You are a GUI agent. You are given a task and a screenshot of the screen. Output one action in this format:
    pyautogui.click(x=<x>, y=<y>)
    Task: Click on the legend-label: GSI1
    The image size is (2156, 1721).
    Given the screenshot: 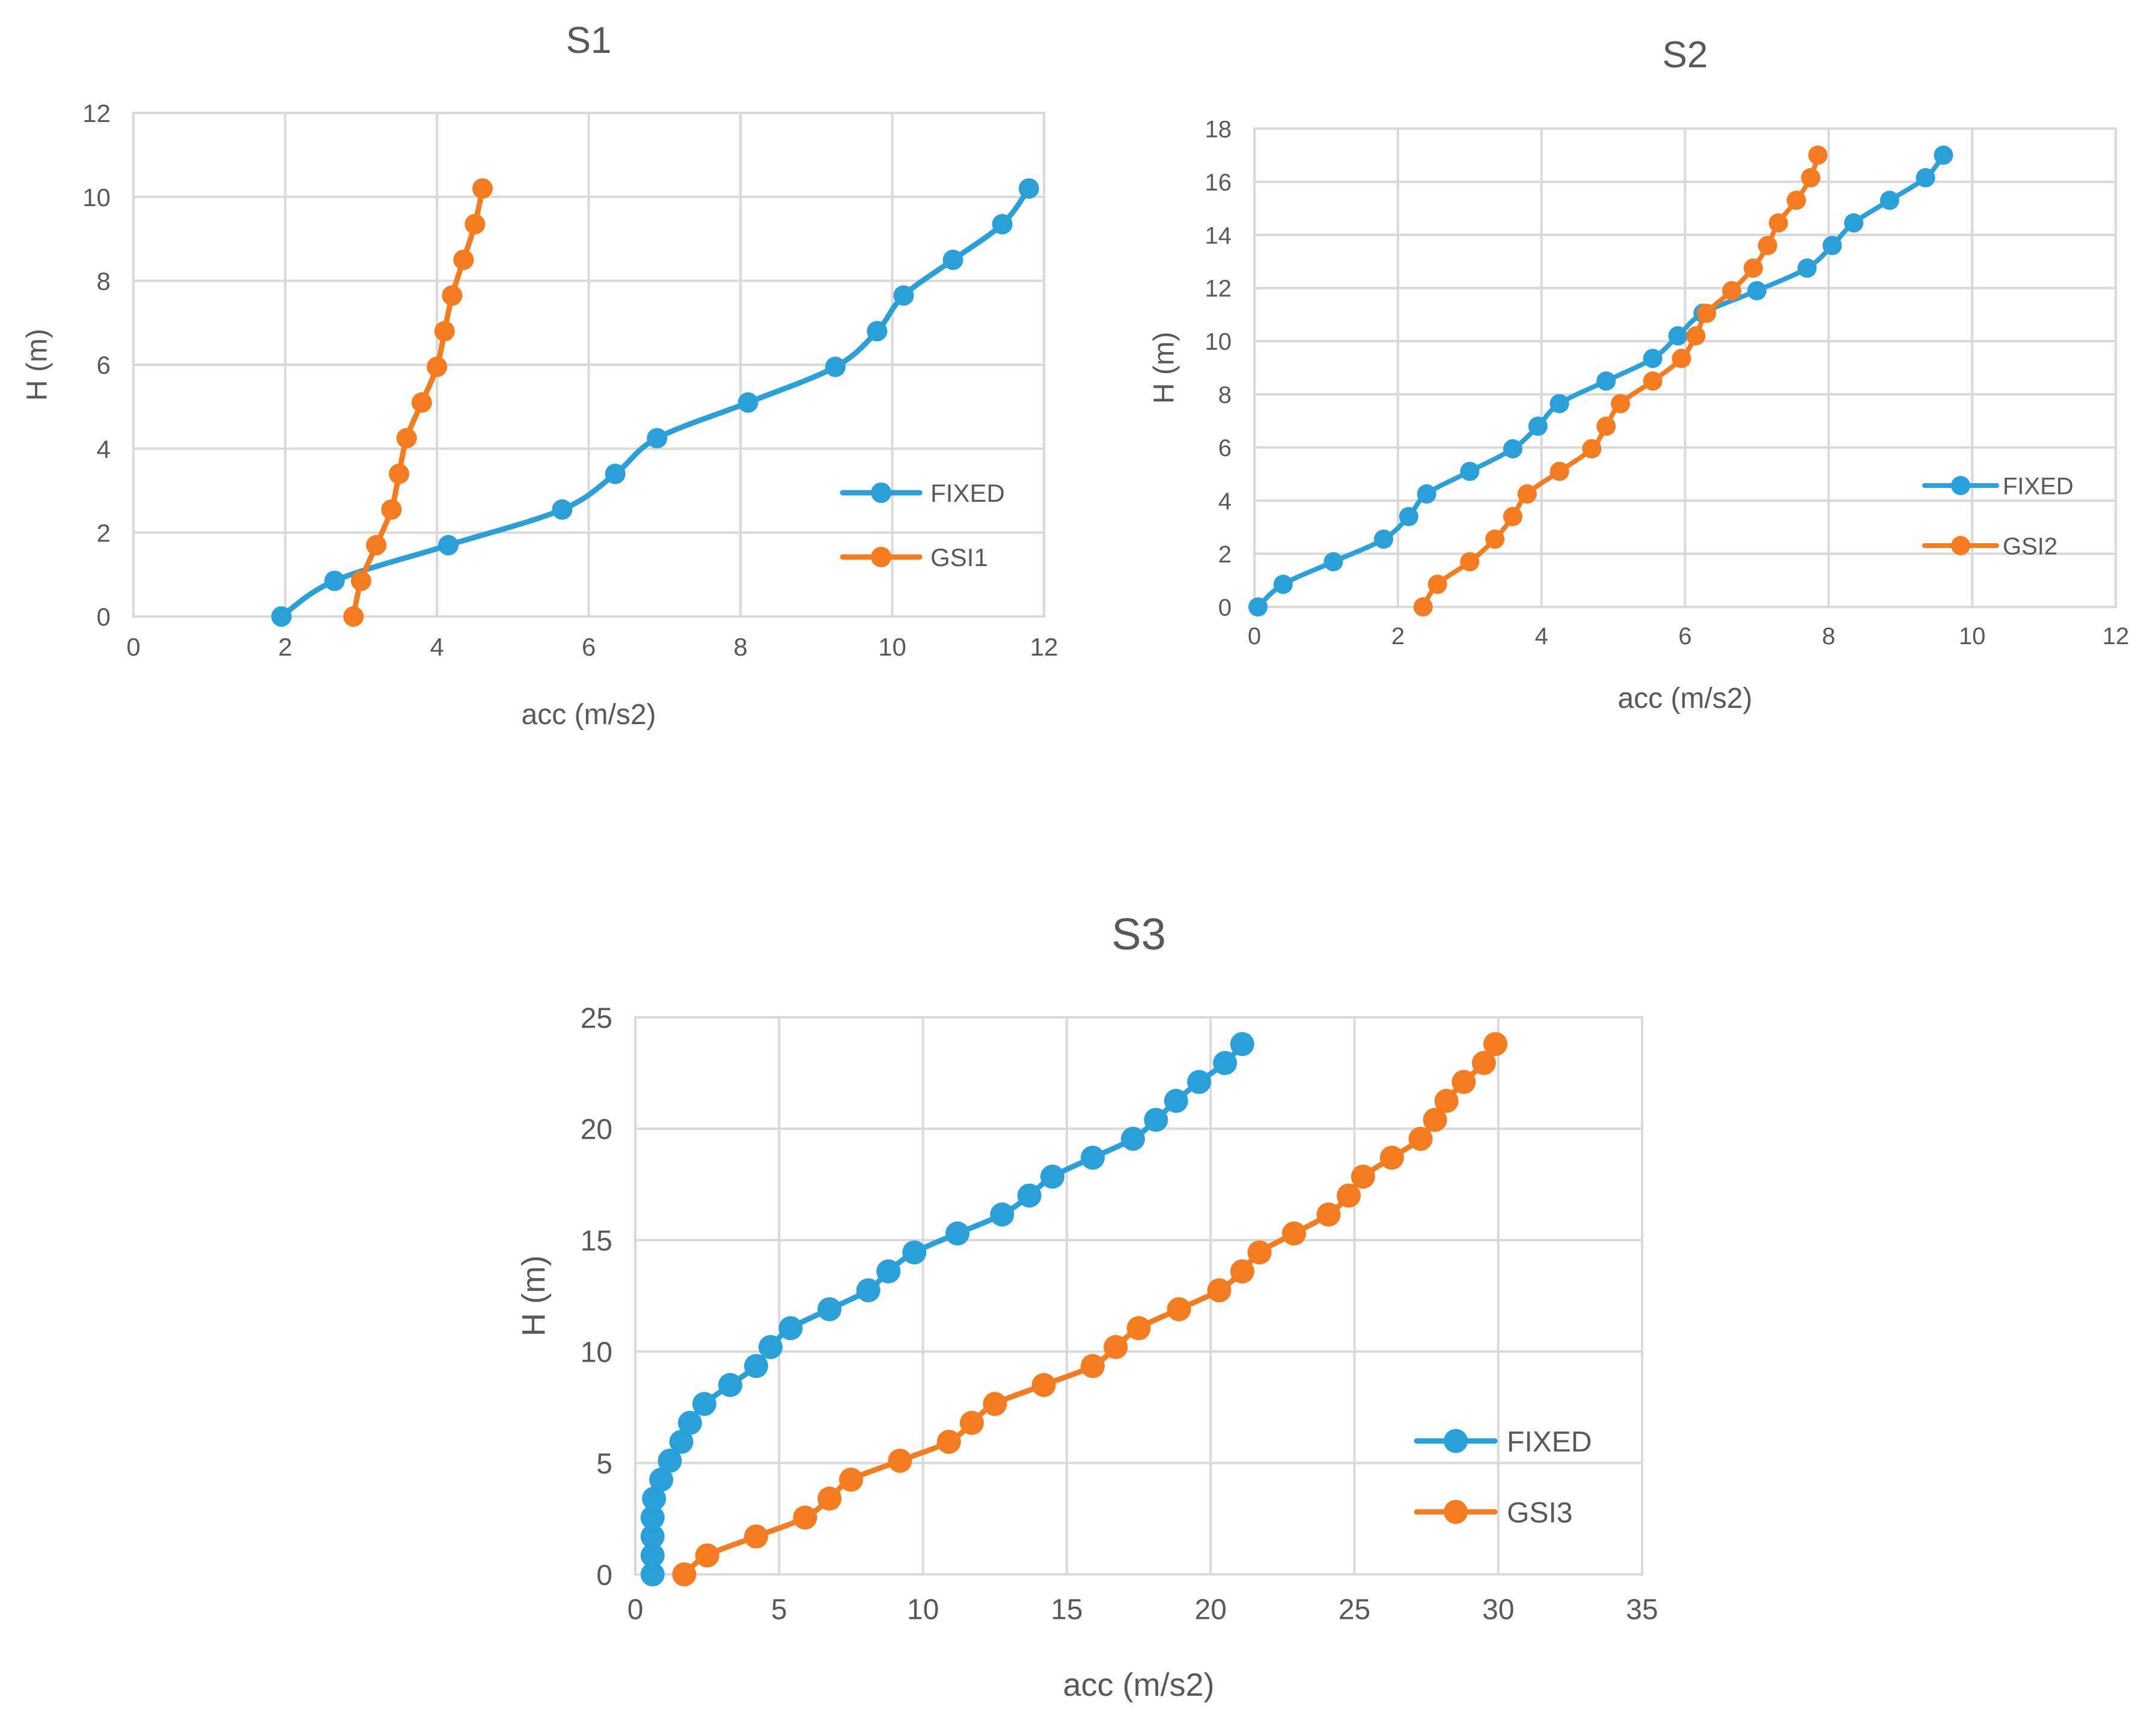 What is the action you would take?
    pyautogui.click(x=959, y=557)
    